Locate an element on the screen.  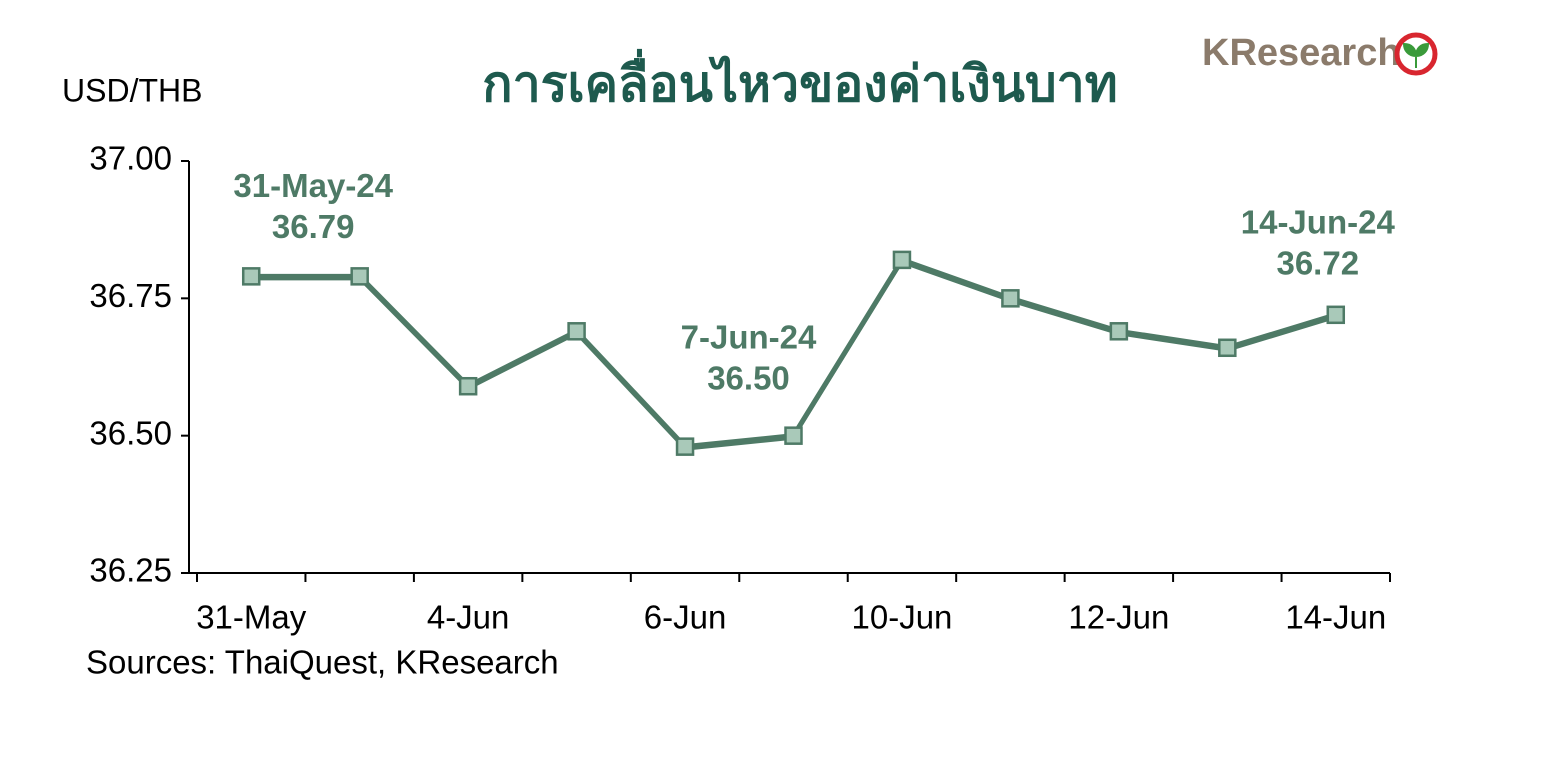
annotation-value: 36.50 is located at coordinates (748, 377).